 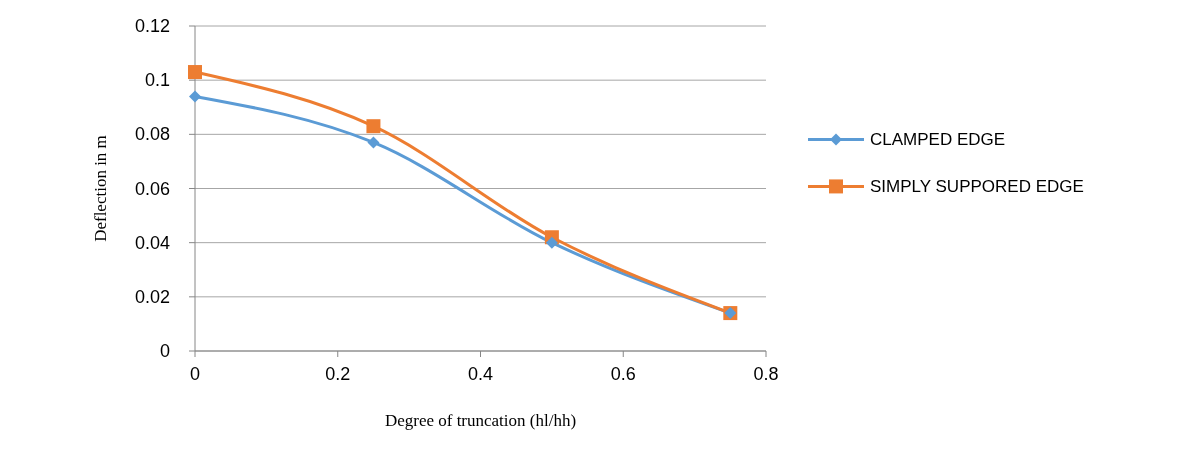 What do you see at coordinates (100, 188) in the screenshot?
I see `y-axis-title: Deflection in m` at bounding box center [100, 188].